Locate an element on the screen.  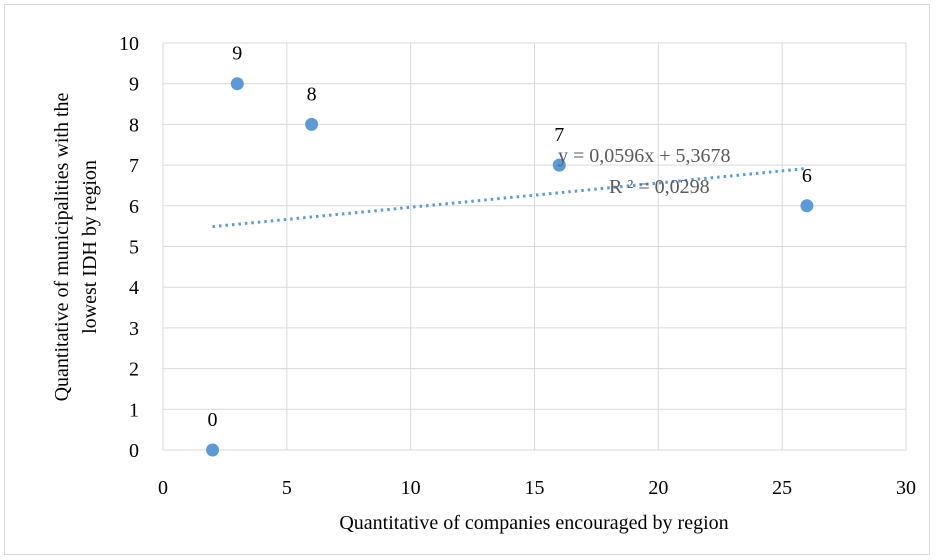
data-label: 9 is located at coordinates (237, 54).